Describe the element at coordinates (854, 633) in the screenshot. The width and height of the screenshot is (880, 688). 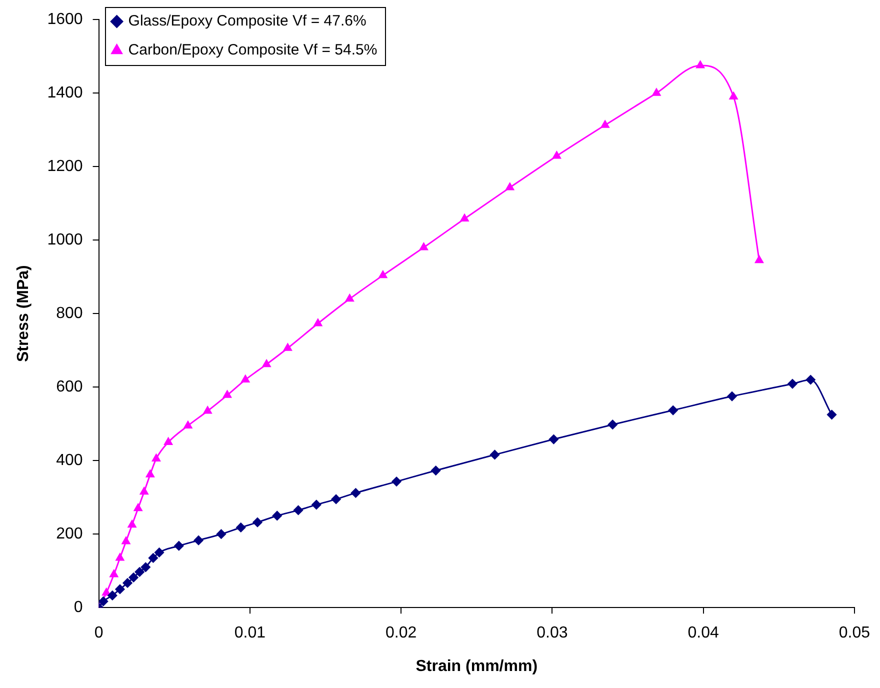
I see `x-tick-label: 0.05` at that location.